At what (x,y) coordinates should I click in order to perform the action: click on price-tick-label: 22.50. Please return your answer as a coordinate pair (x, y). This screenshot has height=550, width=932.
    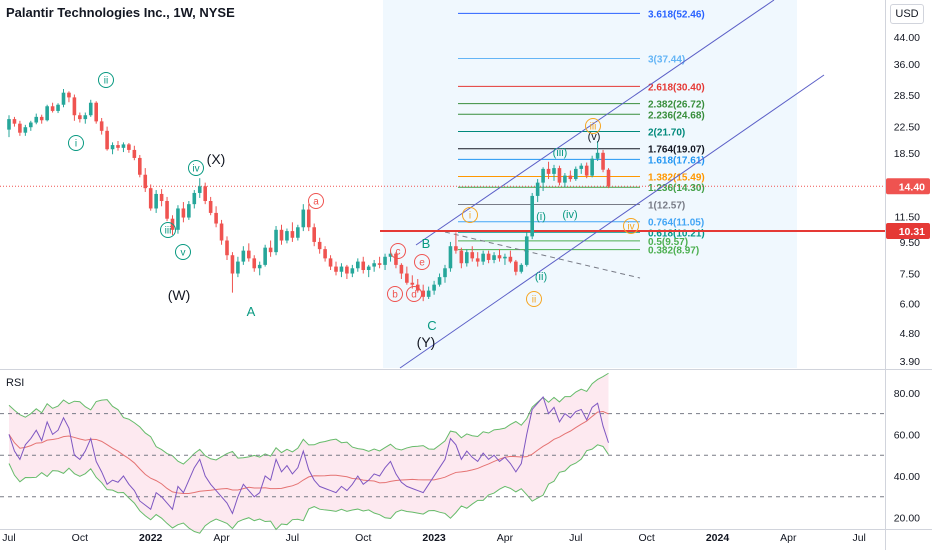
    Looking at the image, I should click on (907, 128).